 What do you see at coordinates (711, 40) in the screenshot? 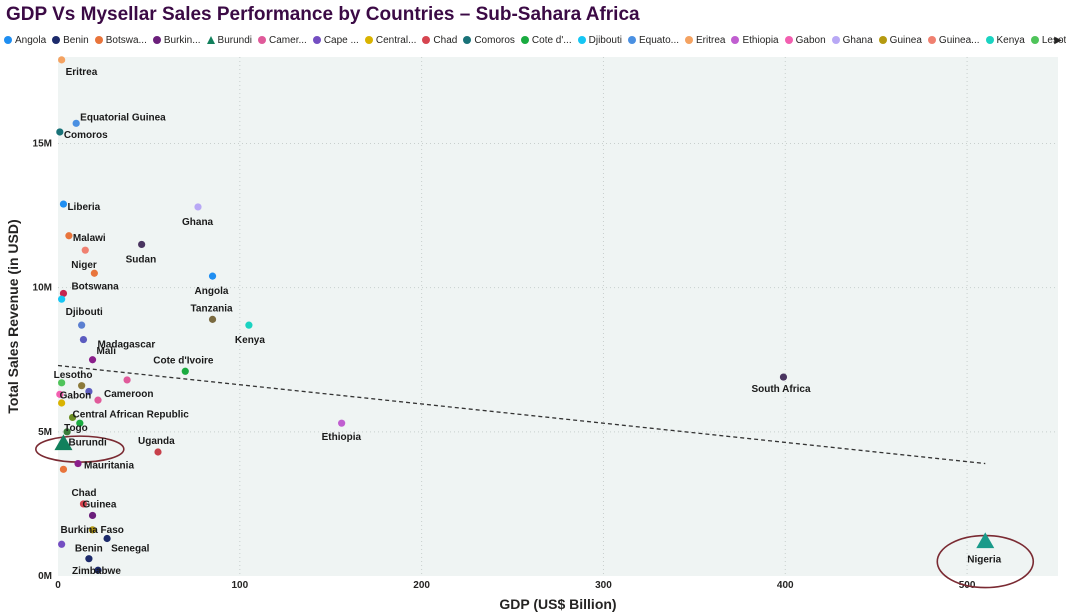
I see `legend-label: Eritrea` at bounding box center [711, 40].